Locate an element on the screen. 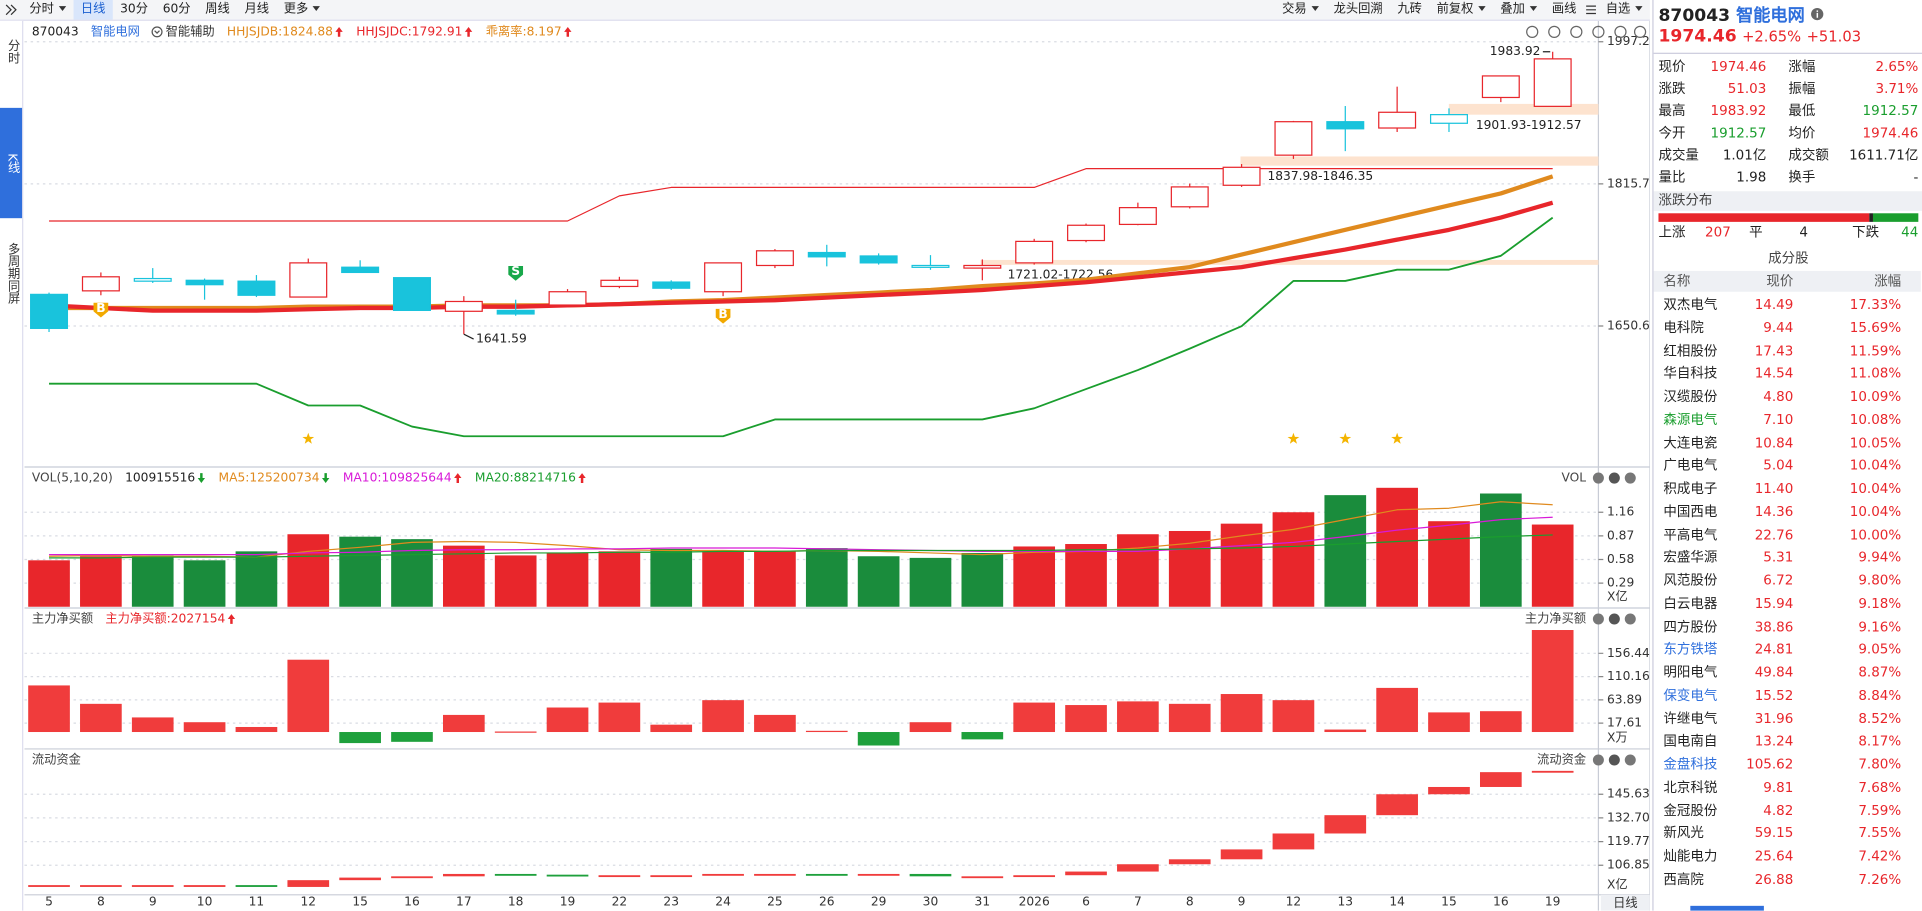  component-row: 平高电气 22.76 10.00% is located at coordinates (1787, 535).